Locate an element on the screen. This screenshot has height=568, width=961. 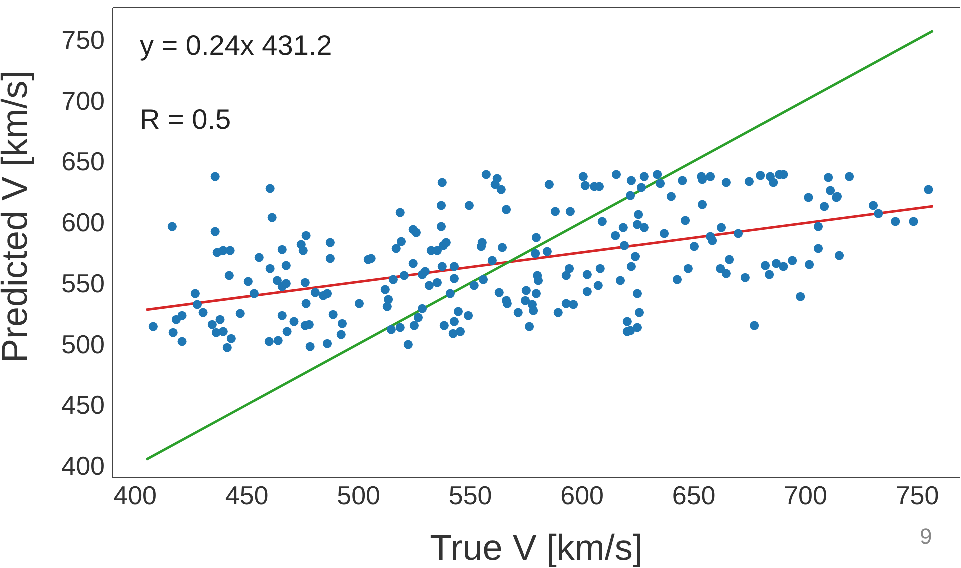
y-tick-label: 600 is located at coordinates (83, 223).